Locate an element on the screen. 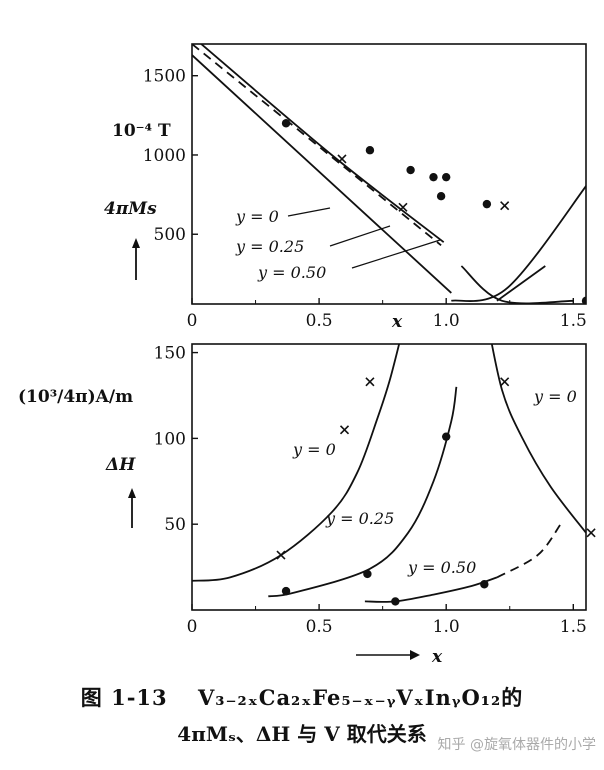 The height and width of the screenshot is (770, 604). watermark: 知乎 @旋氧体器件的小学 is located at coordinates (516, 745).